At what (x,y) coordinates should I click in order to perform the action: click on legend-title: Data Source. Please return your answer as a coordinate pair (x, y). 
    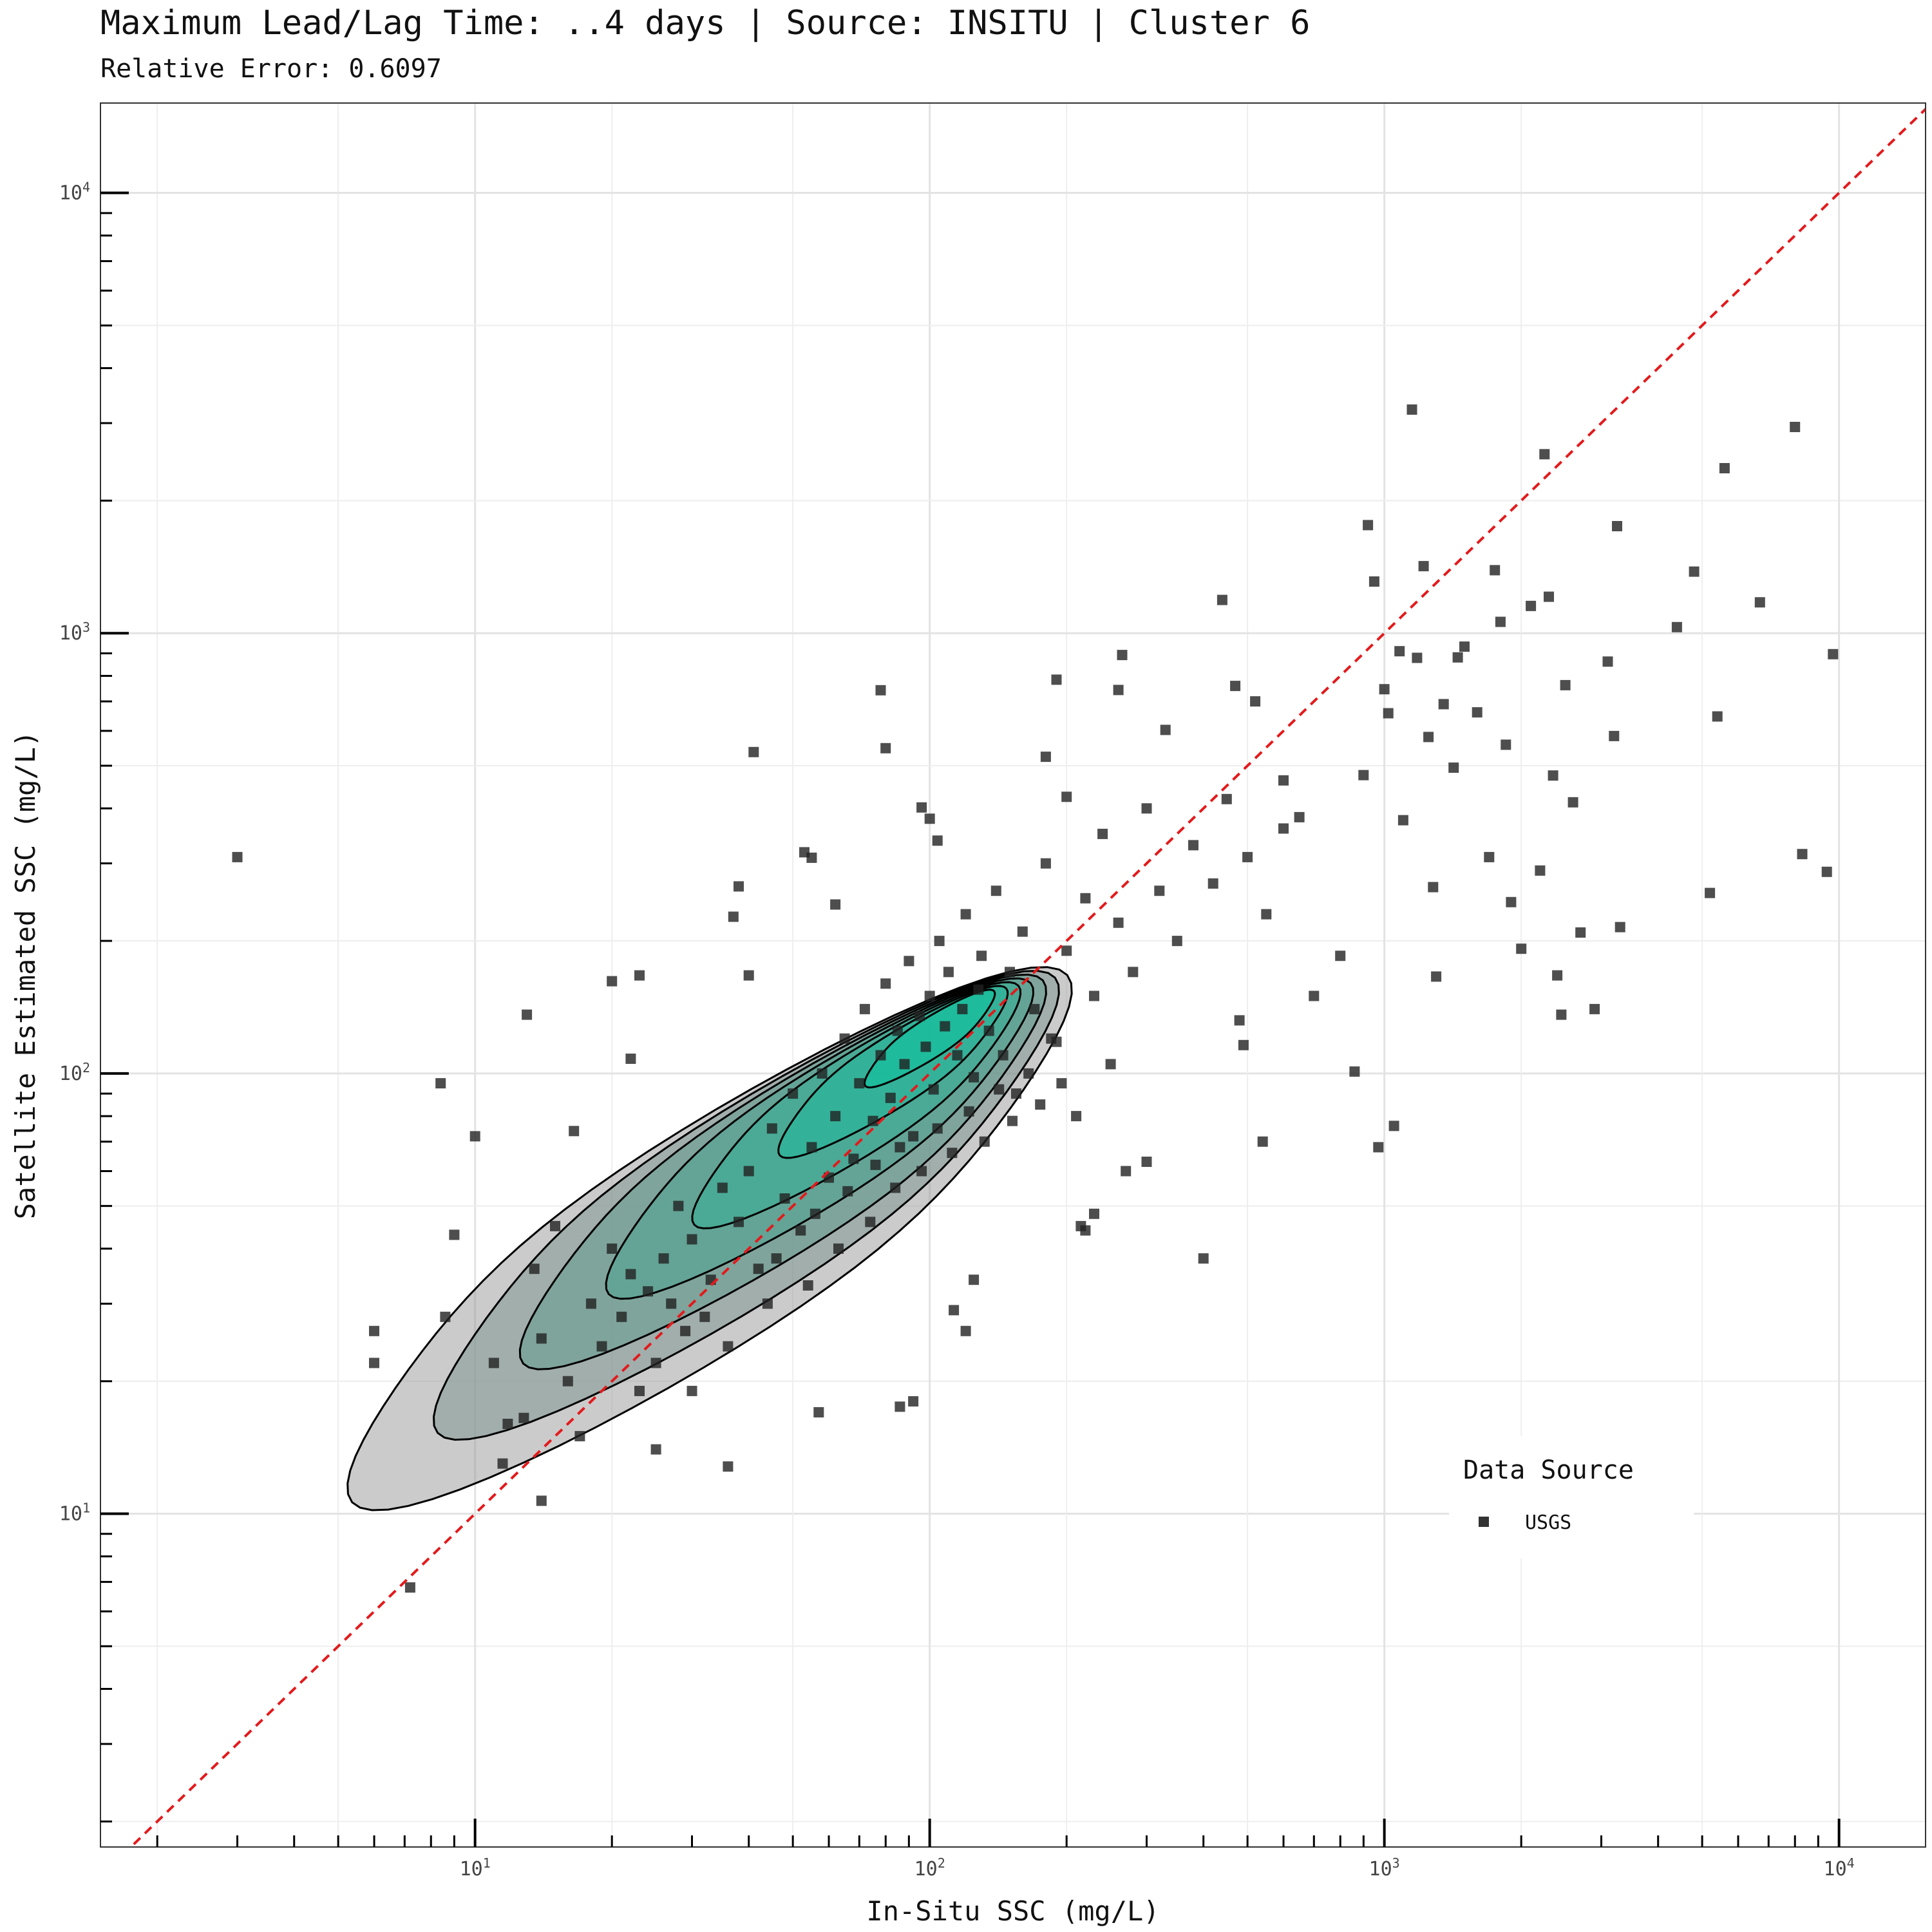
    Looking at the image, I should click on (1548, 1470).